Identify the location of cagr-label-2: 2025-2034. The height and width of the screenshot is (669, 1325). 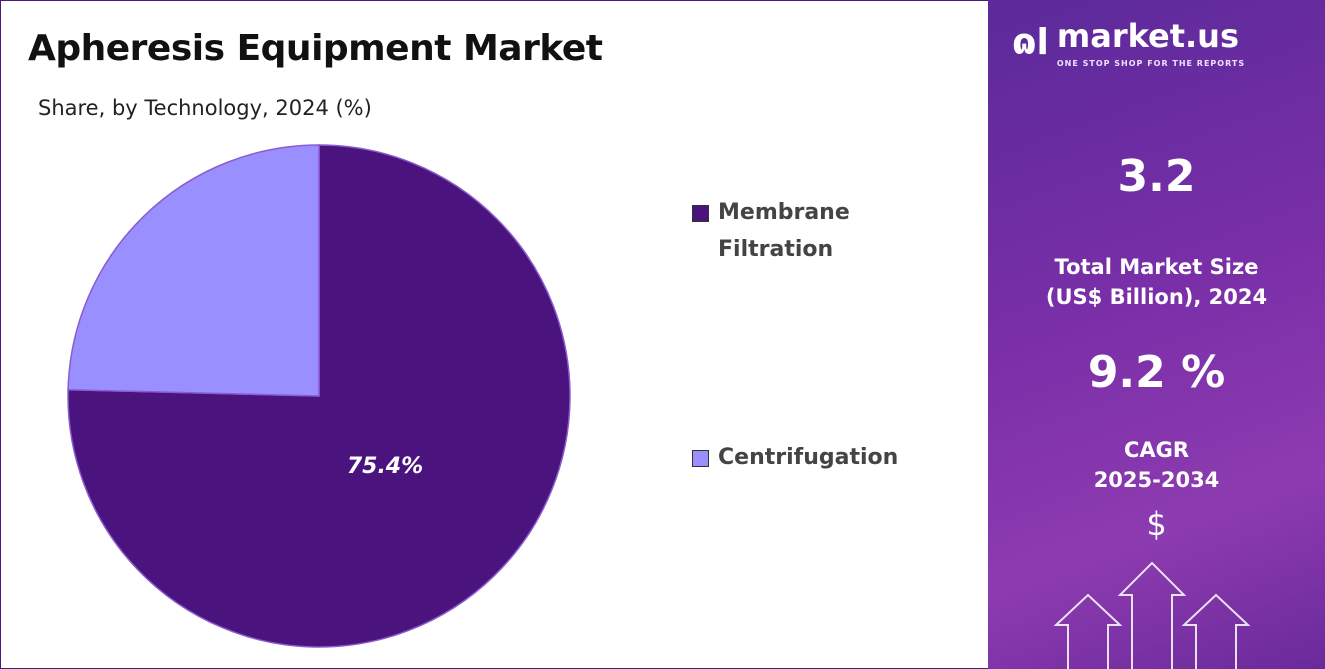
(1156, 480).